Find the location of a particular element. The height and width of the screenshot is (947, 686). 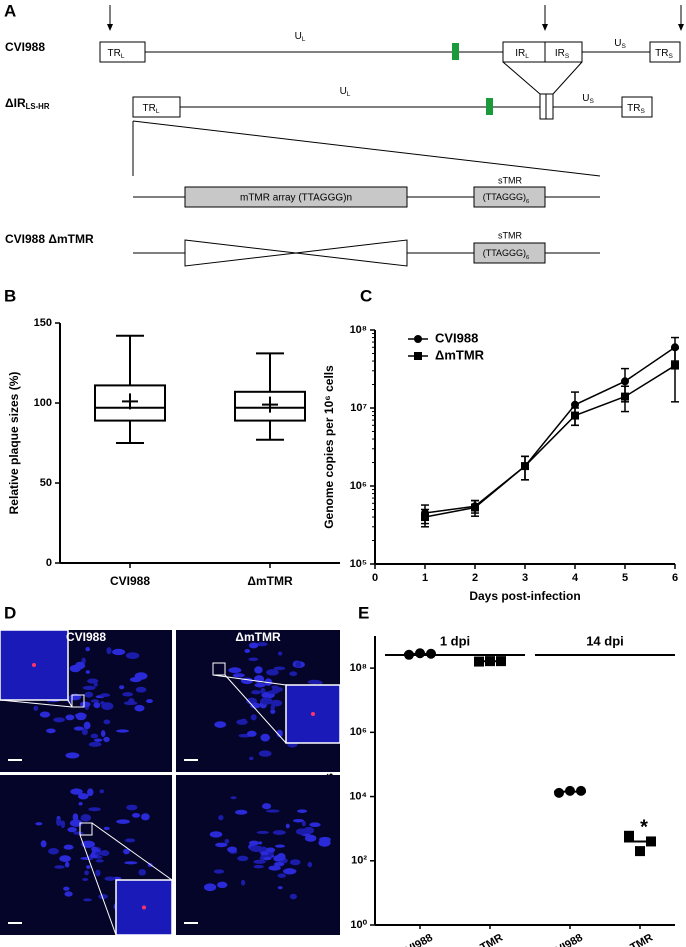

label-sub: 6 is located at coordinates (527, 202).